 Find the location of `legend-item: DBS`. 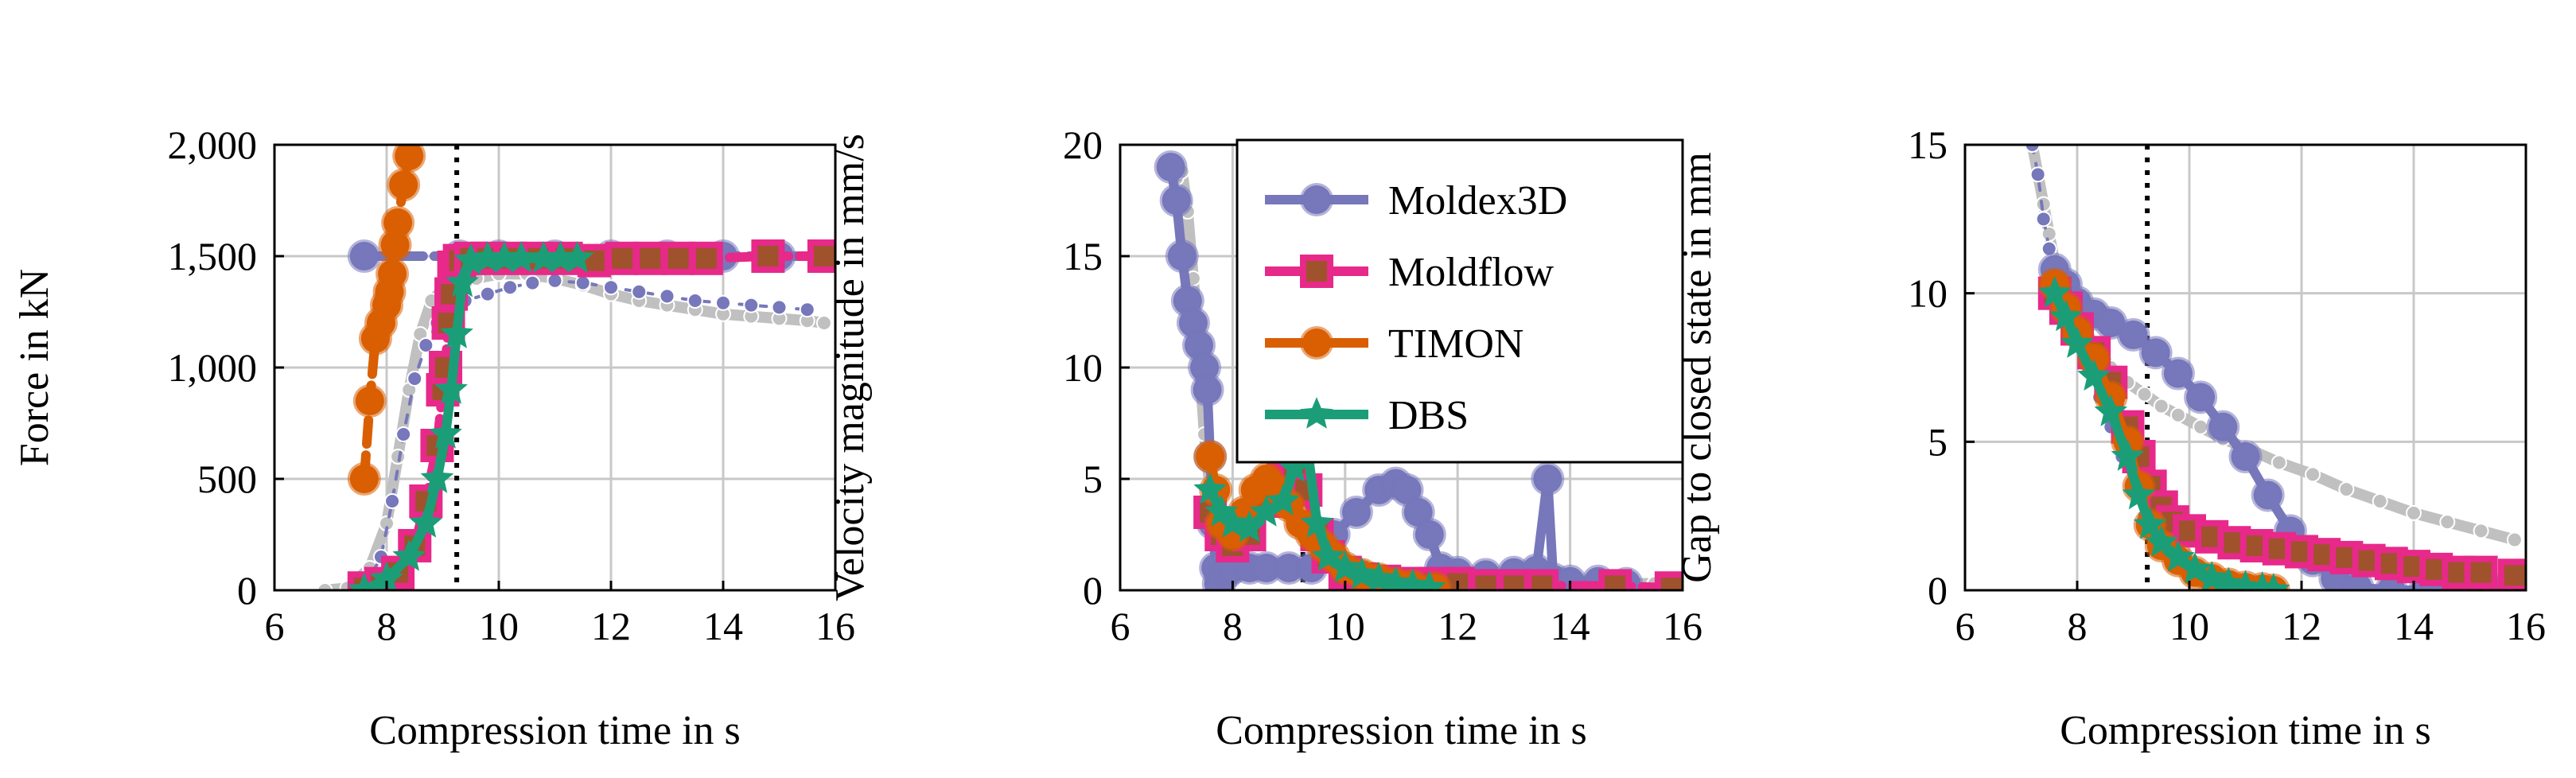

legend-item: DBS is located at coordinates (1367, 415).